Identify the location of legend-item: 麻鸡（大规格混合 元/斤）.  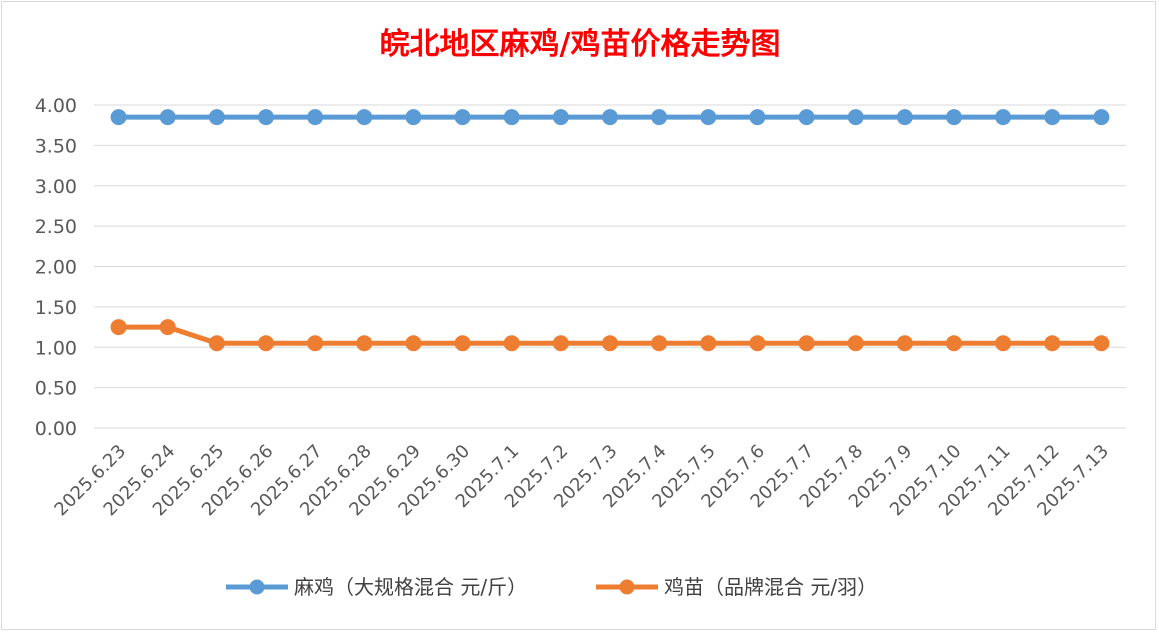
(376, 587).